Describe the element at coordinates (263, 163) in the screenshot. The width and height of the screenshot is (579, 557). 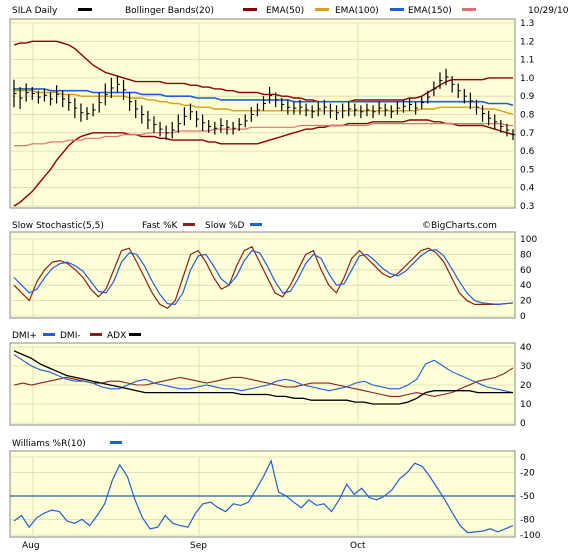
I see `bollinger-lower-line` at that location.